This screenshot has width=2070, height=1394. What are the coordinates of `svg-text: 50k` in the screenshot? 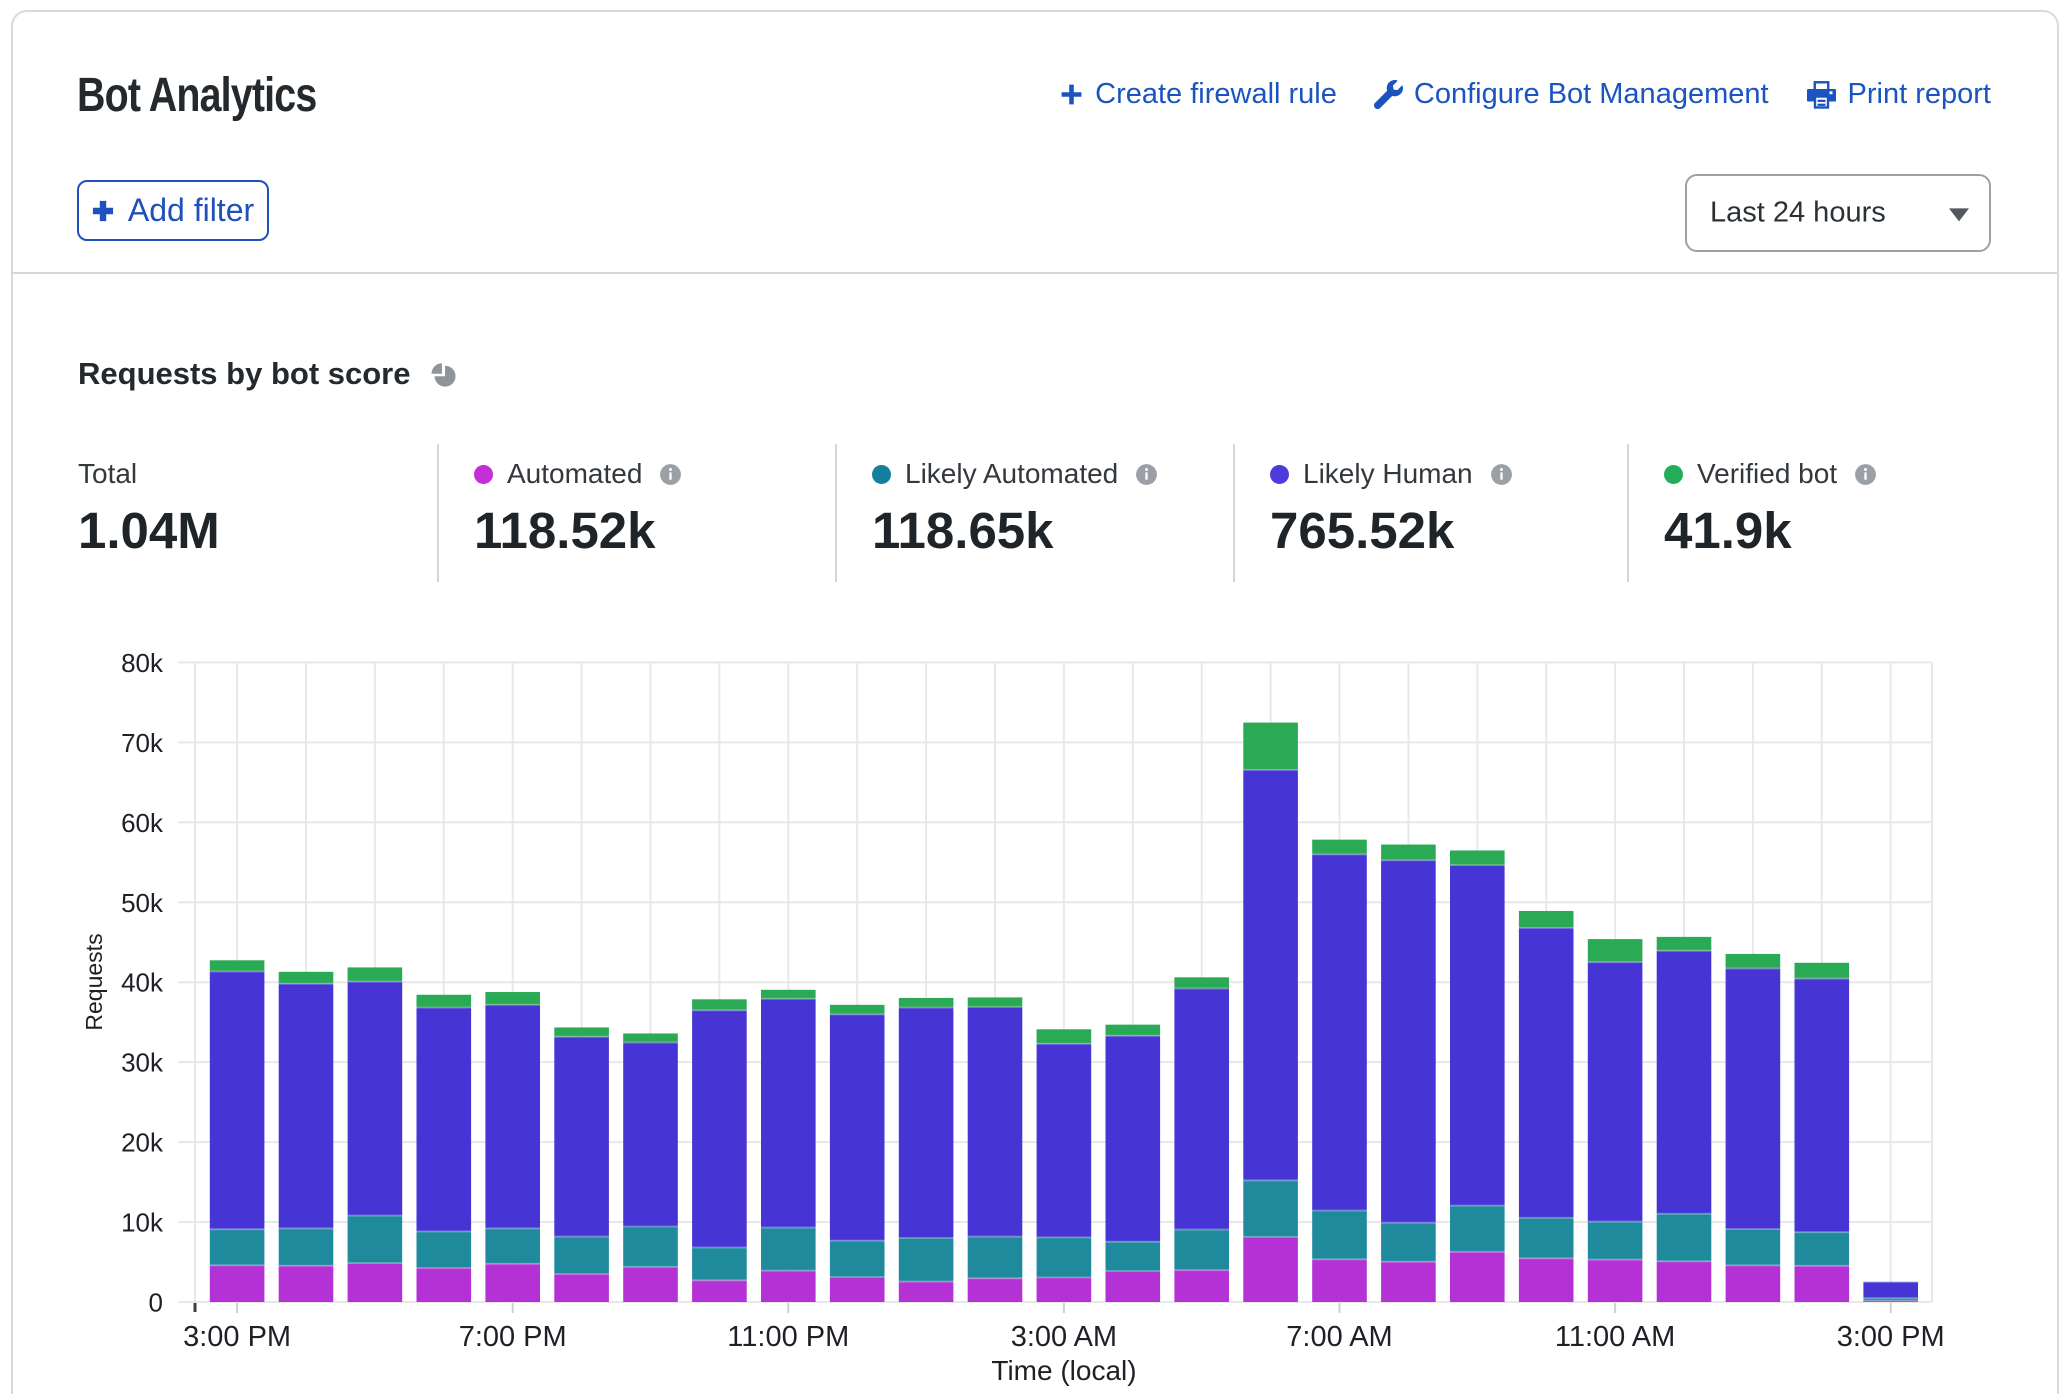 It's located at (142, 903).